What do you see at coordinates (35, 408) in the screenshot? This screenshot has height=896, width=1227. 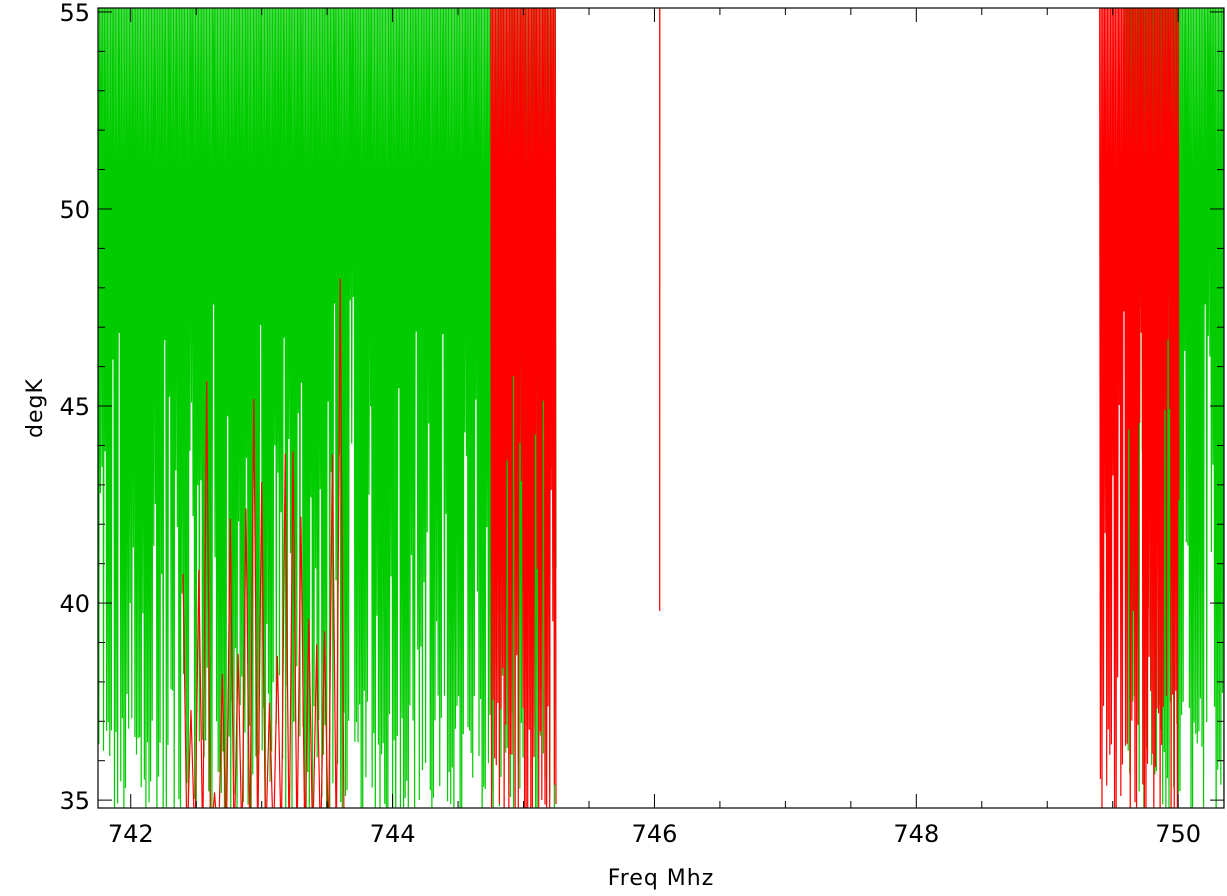 I see `y-axis-label: degK` at bounding box center [35, 408].